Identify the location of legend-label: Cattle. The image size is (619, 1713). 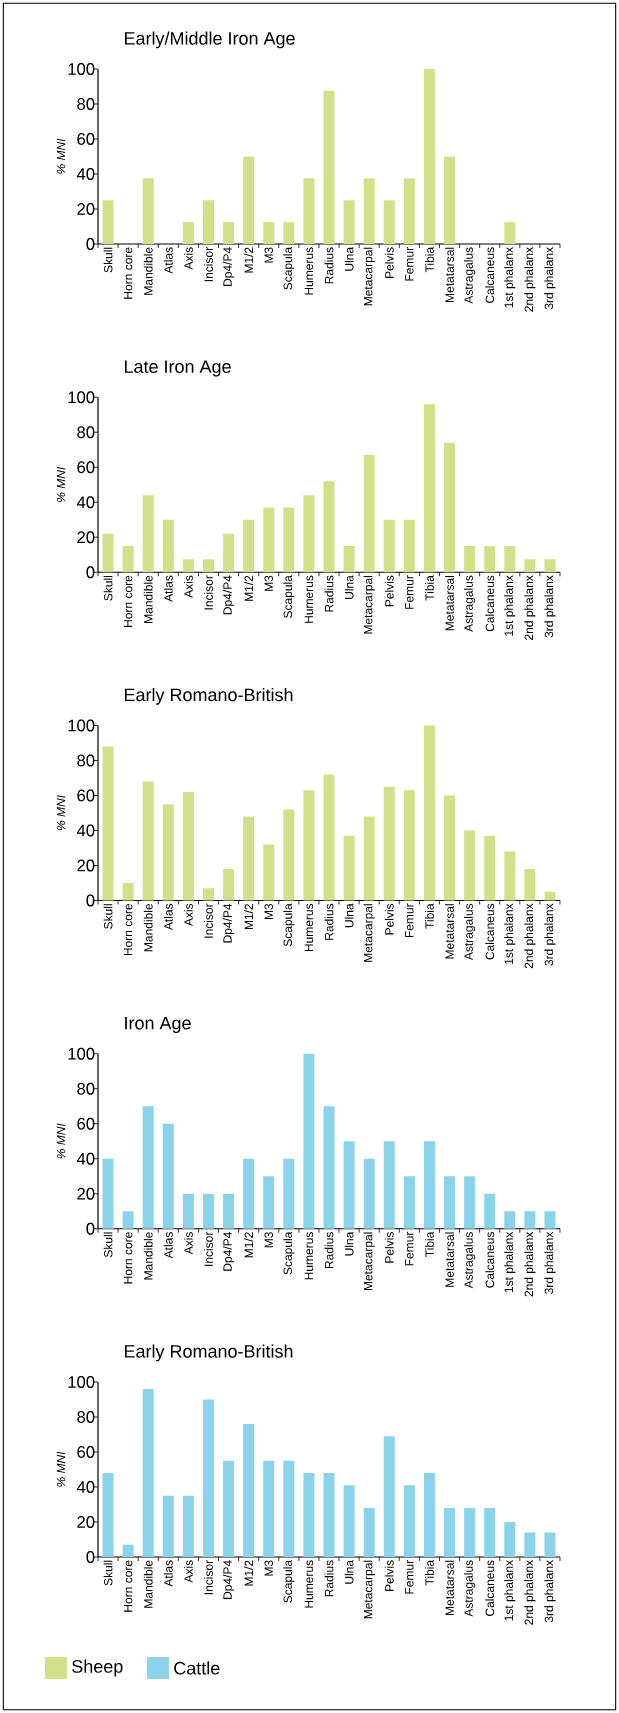
(197, 1668).